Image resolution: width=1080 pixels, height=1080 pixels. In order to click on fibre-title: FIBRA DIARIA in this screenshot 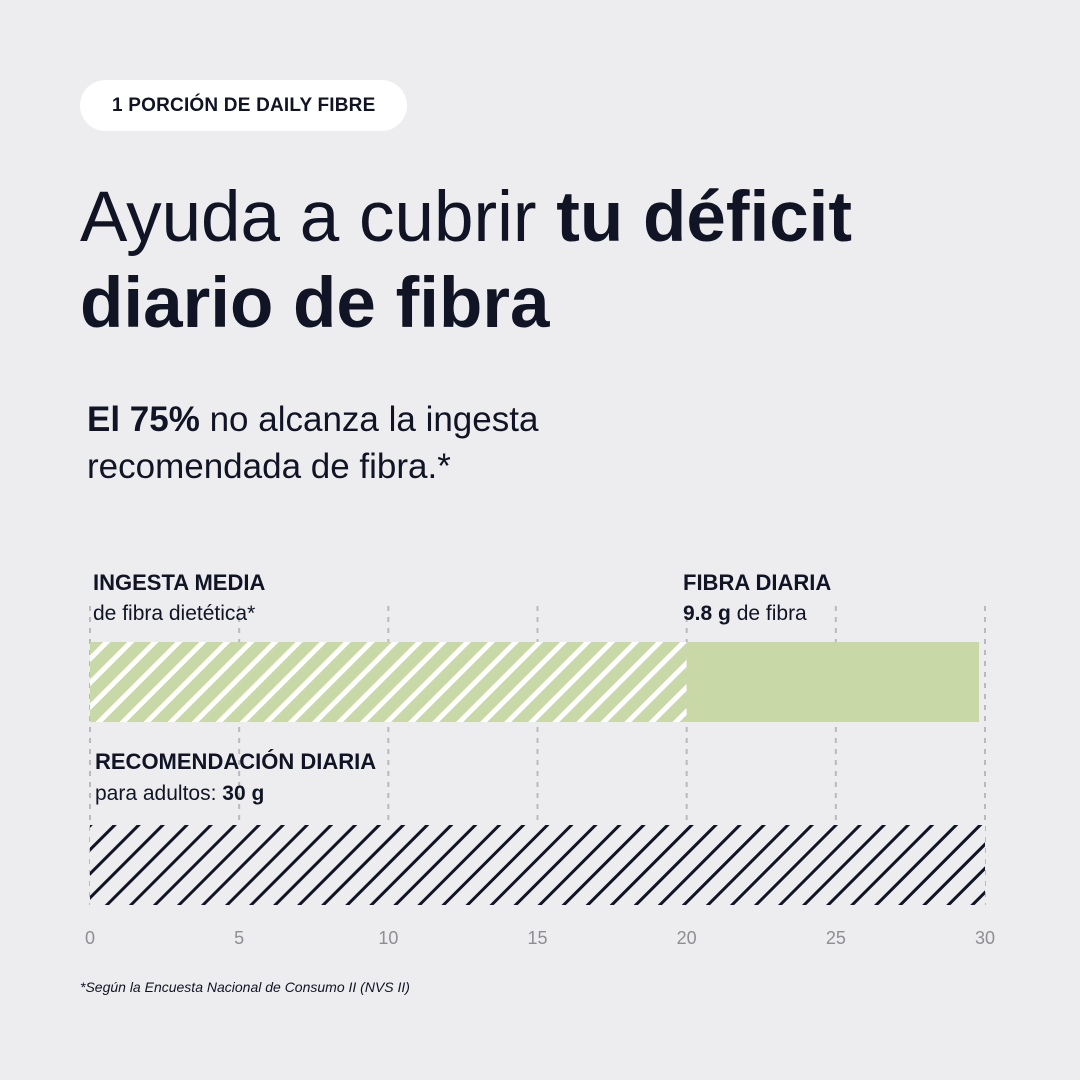, I will do `click(757, 582)`.